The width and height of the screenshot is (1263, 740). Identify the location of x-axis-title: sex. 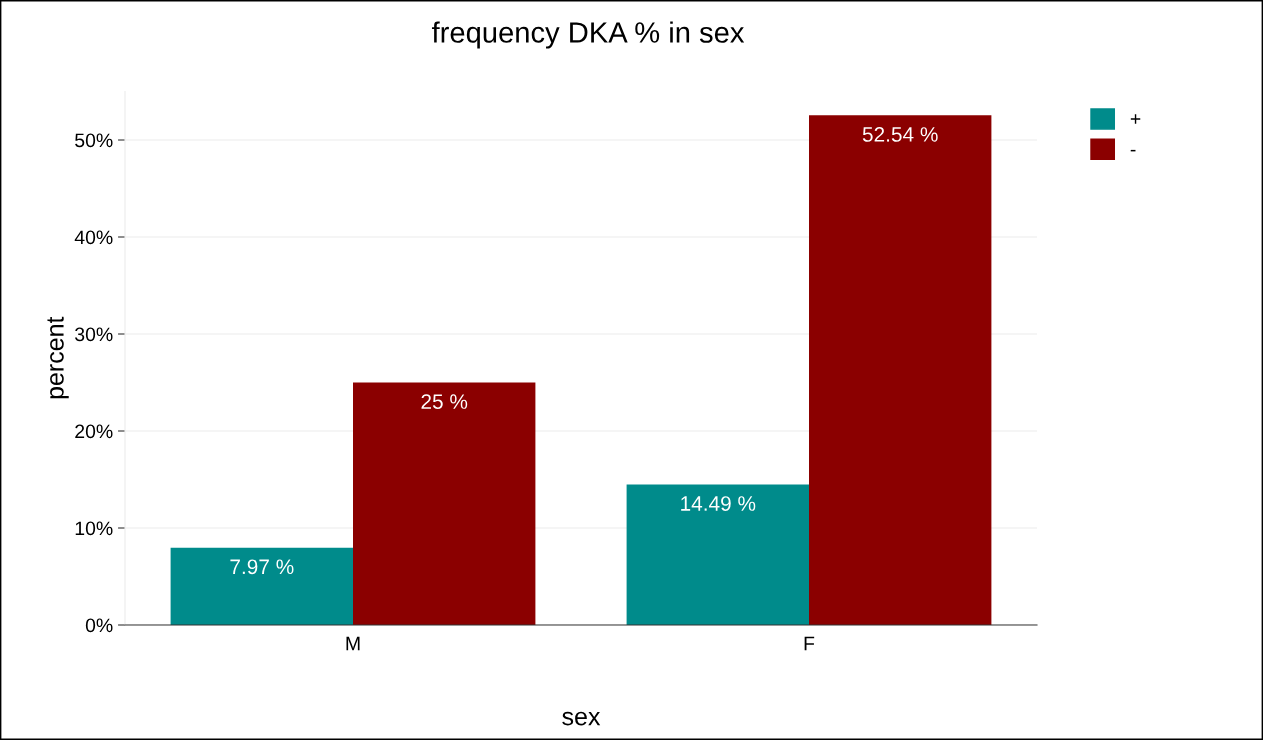
(581, 718).